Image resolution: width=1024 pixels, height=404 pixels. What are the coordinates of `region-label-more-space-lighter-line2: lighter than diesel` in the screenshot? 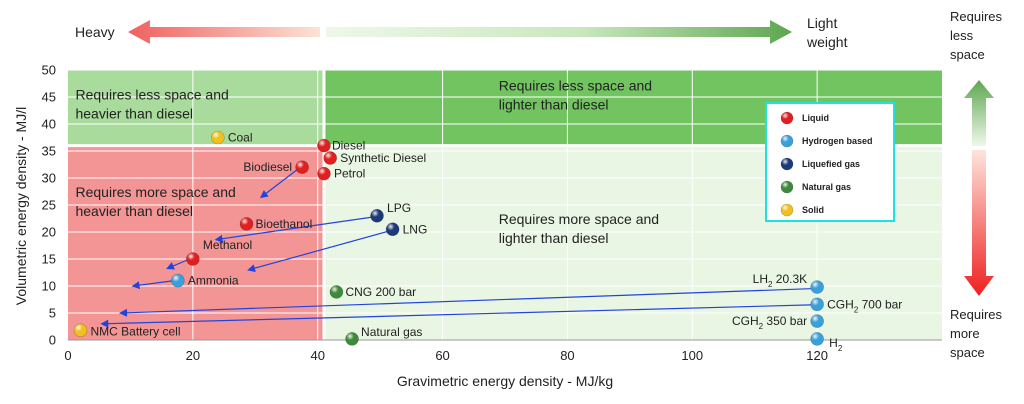 It's located at (554, 238).